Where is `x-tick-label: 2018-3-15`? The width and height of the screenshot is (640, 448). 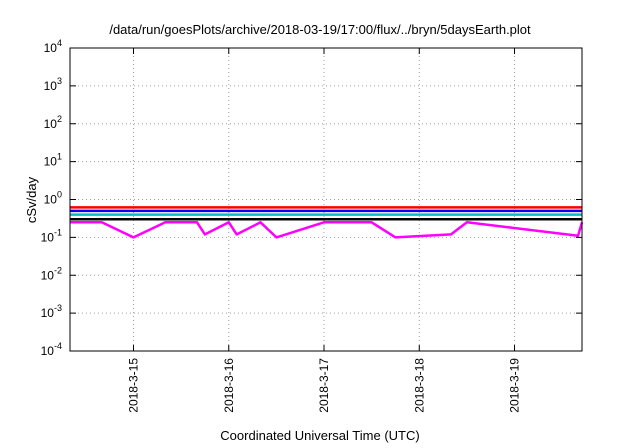
x-tick-label: 2018-3-15 is located at coordinates (134, 385).